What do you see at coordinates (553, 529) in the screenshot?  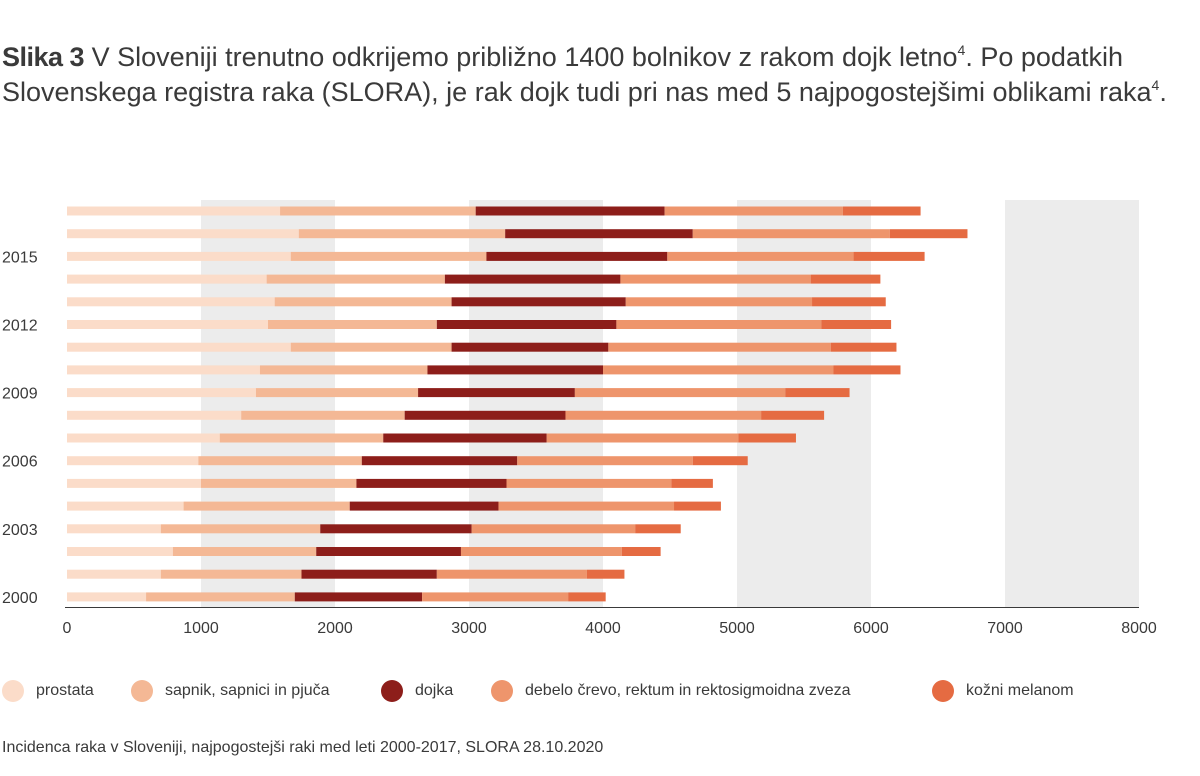 I see `bar-debelo-2003` at bounding box center [553, 529].